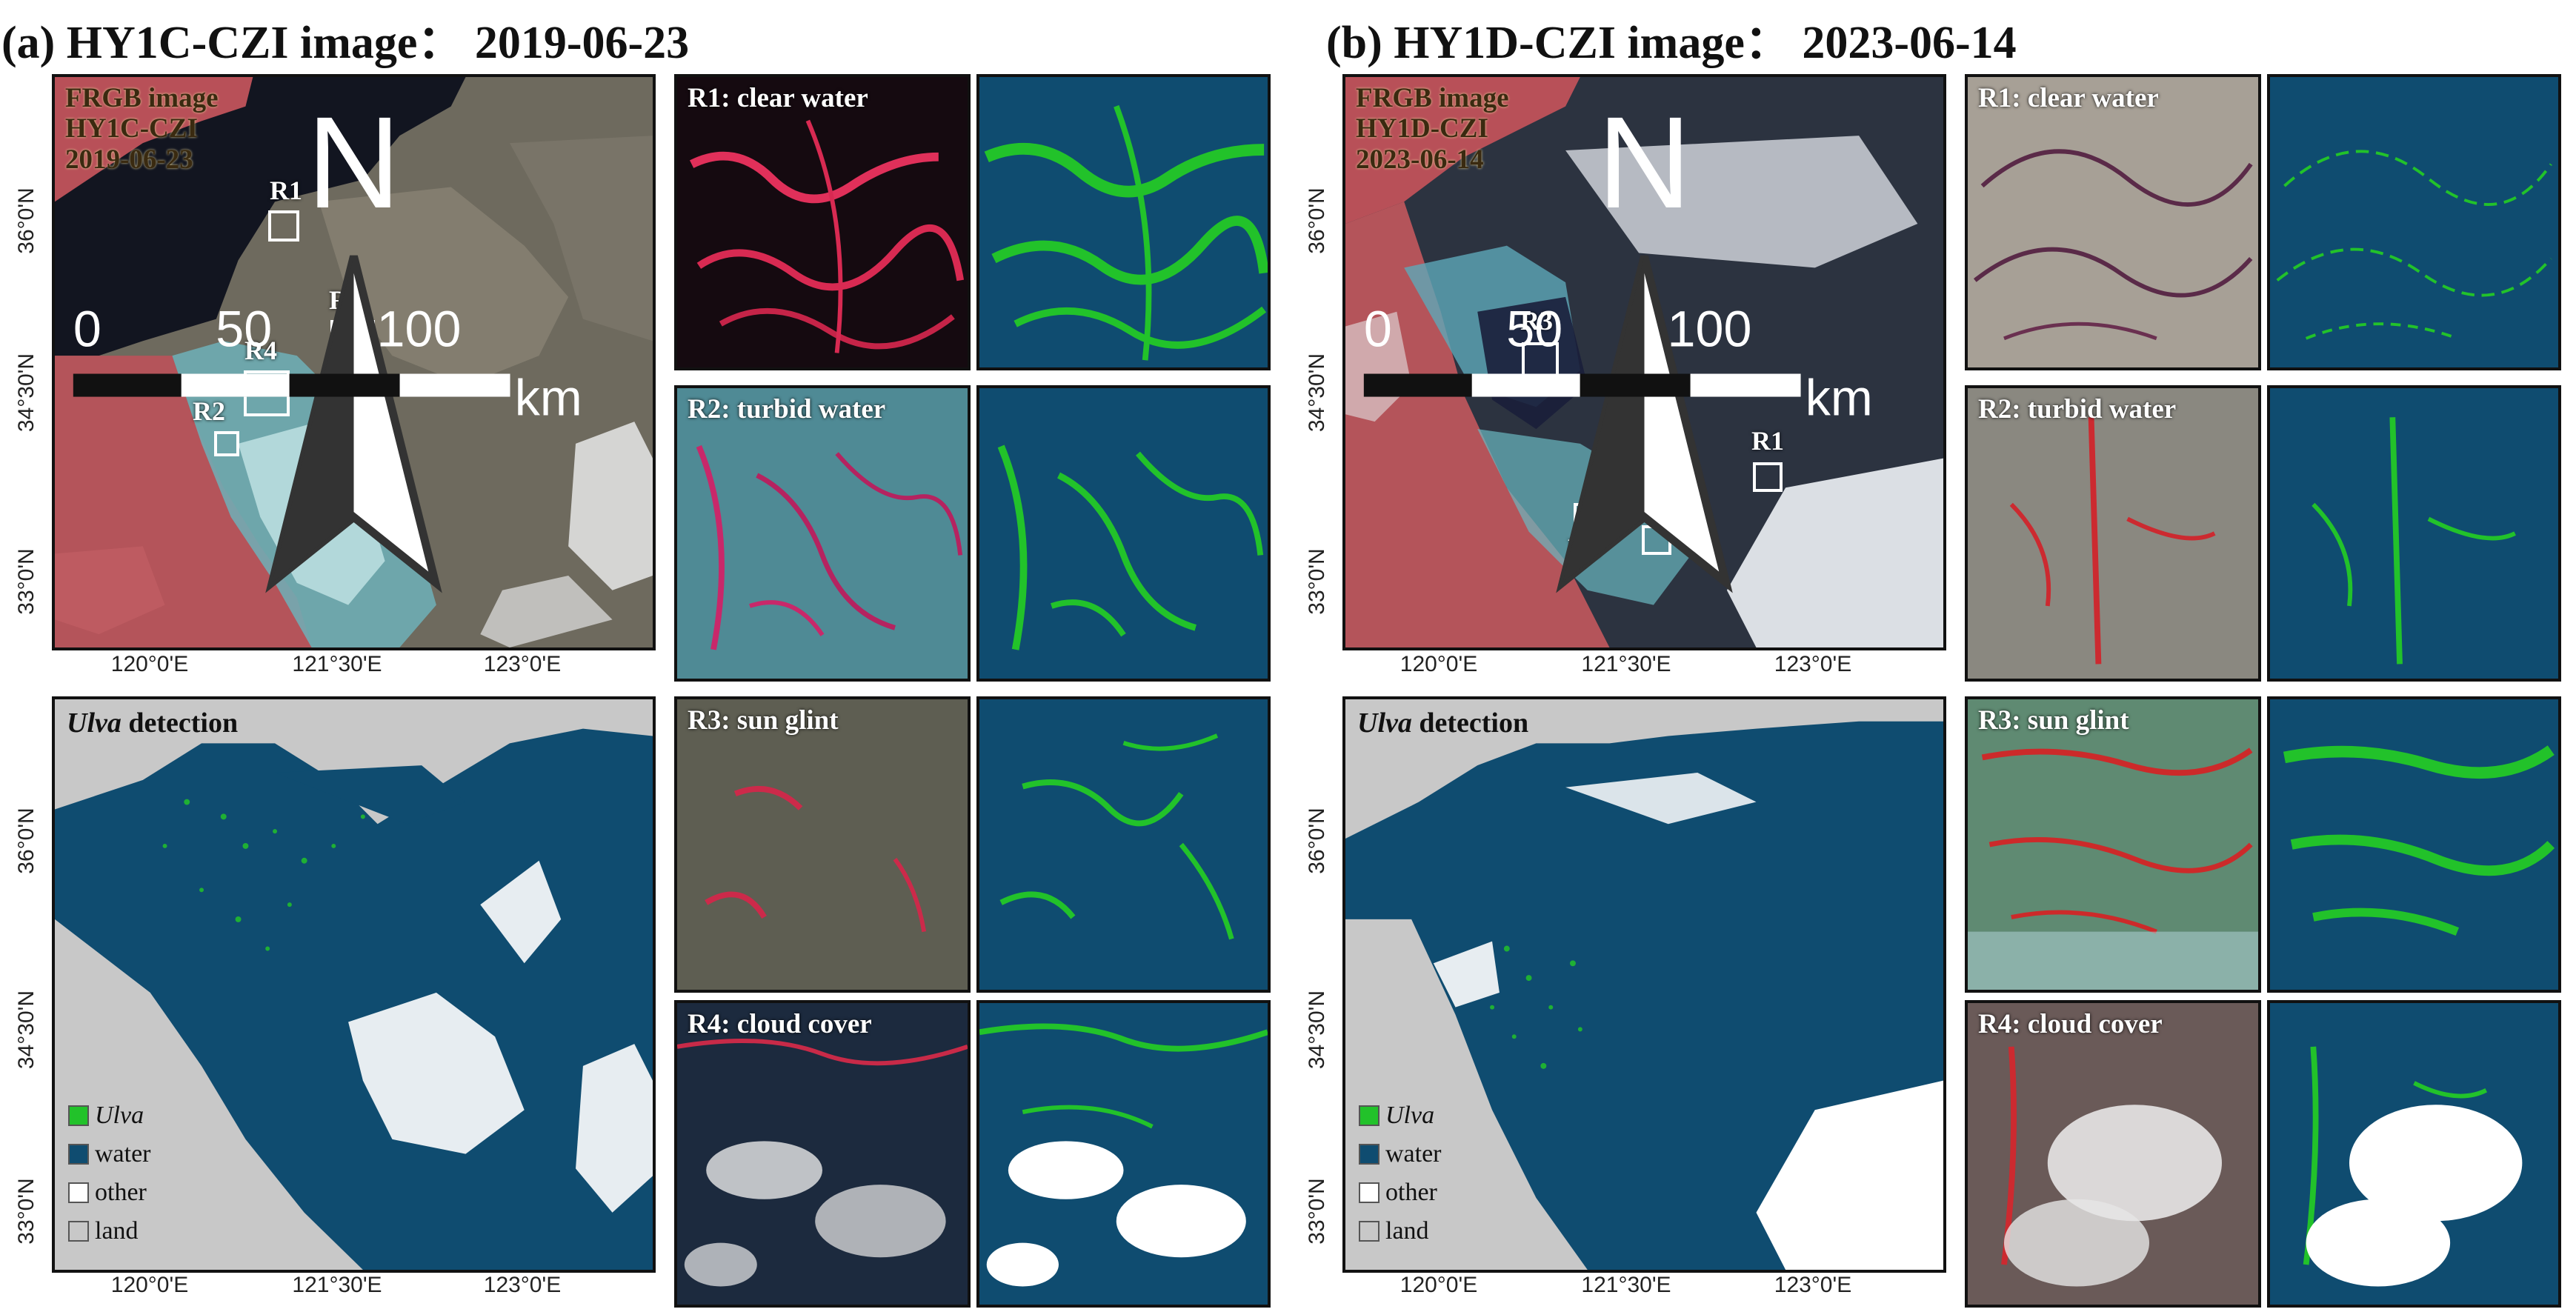 This screenshot has width=2576, height=1312. I want to click on panel-a-north-label: N, so click(354, 163).